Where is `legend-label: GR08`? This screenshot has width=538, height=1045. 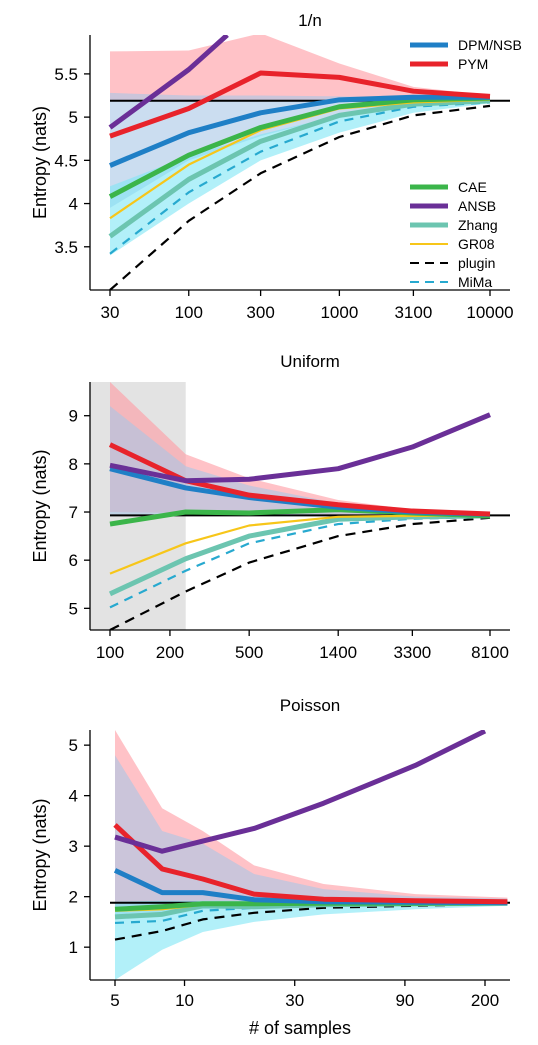 legend-label: GR08 is located at coordinates (476, 244).